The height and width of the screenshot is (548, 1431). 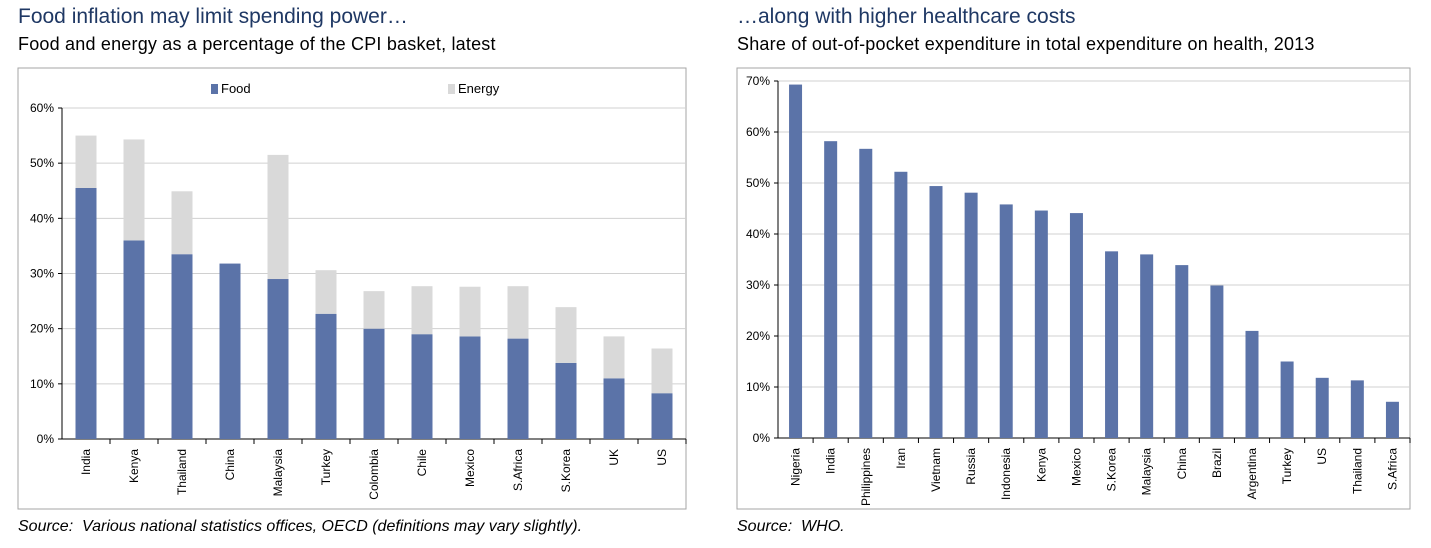 What do you see at coordinates (796, 467) in the screenshot?
I see `x-tick-label: Nigeria` at bounding box center [796, 467].